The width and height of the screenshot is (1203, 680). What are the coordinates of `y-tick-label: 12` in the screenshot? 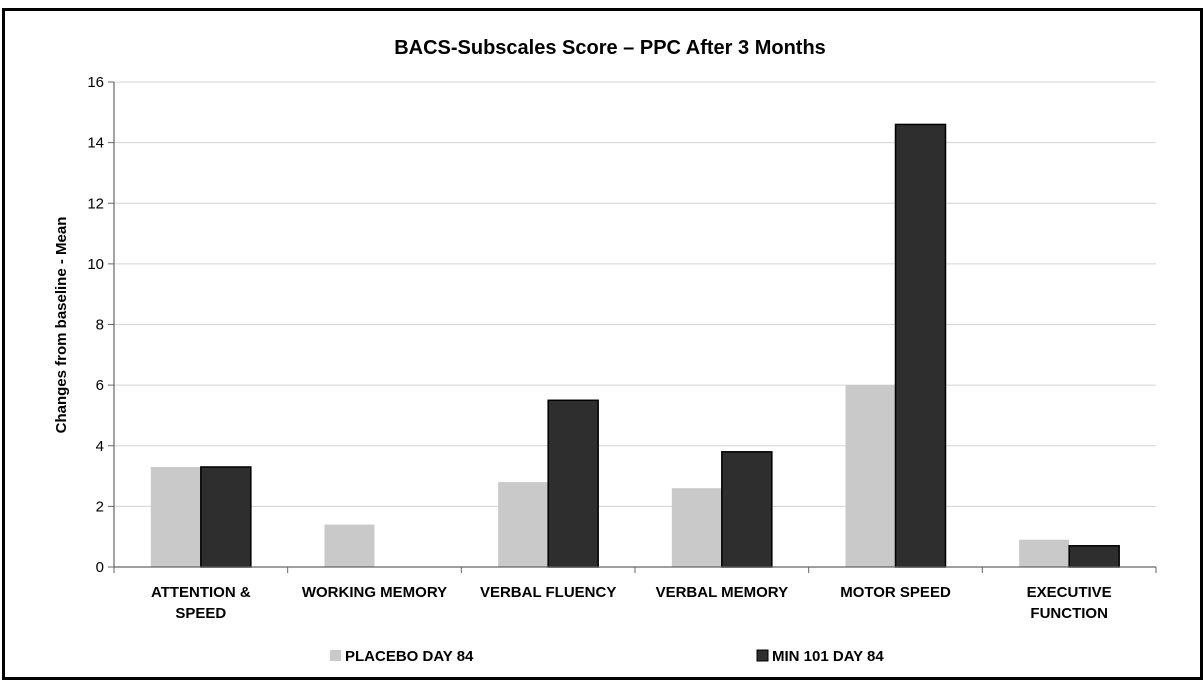 It's located at (95, 203).